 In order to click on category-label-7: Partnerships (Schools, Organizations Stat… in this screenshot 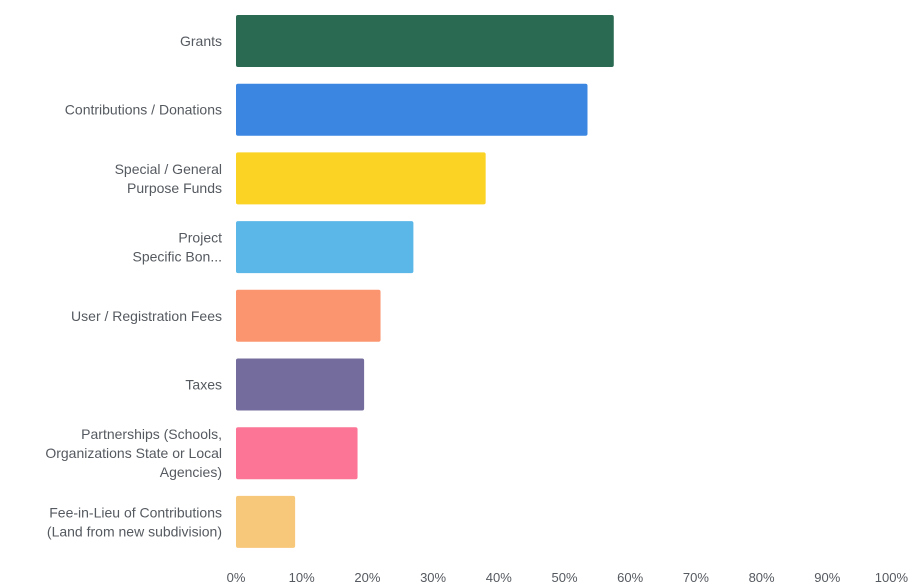, I will do `click(133, 453)`.